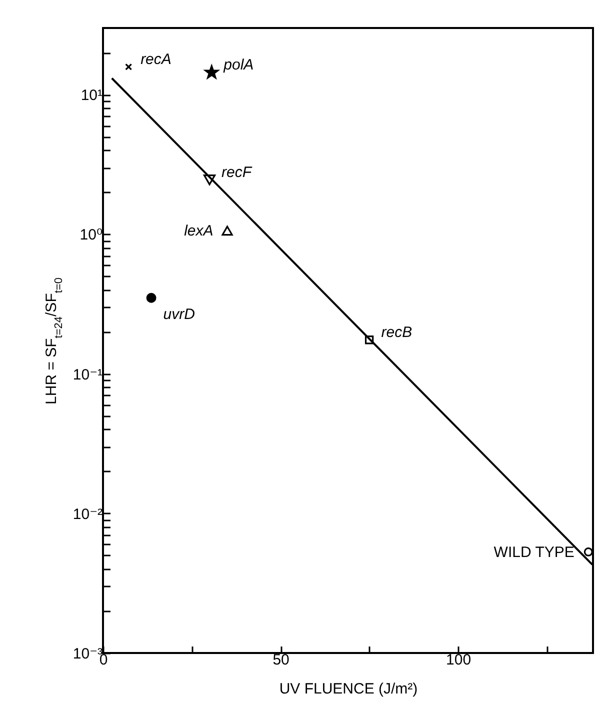 This screenshot has width=599, height=711. I want to click on series-label: recF, so click(237, 172).